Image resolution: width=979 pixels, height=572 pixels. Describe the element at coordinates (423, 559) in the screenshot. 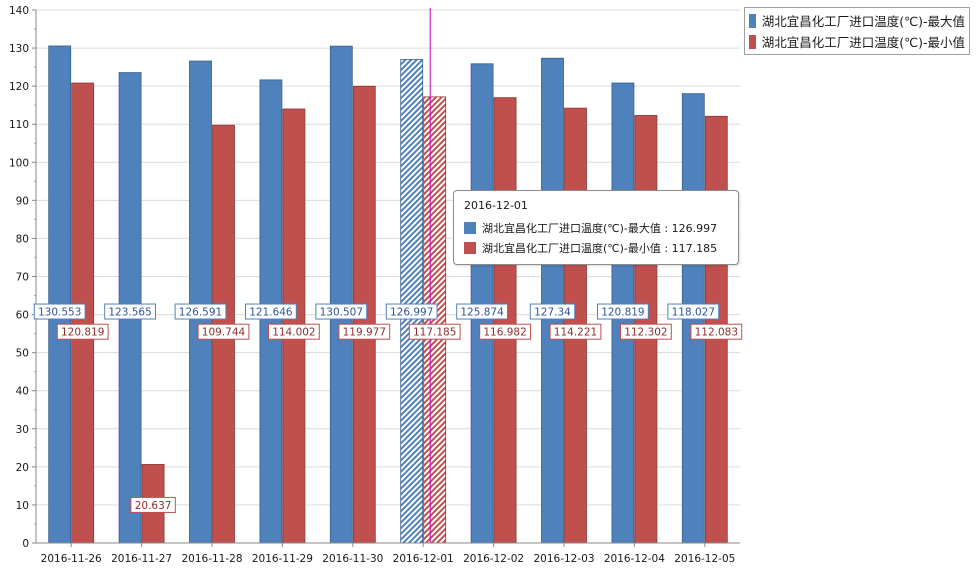

I see `x-tick-label: 2016-12-01` at that location.